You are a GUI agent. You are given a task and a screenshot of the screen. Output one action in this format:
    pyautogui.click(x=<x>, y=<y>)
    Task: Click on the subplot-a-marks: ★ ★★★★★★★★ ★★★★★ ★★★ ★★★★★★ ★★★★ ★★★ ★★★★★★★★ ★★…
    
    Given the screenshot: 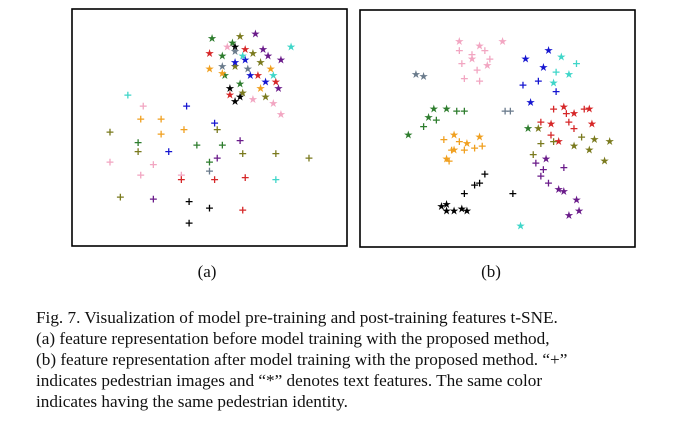 What is the action you would take?
    pyautogui.click(x=209, y=129)
    